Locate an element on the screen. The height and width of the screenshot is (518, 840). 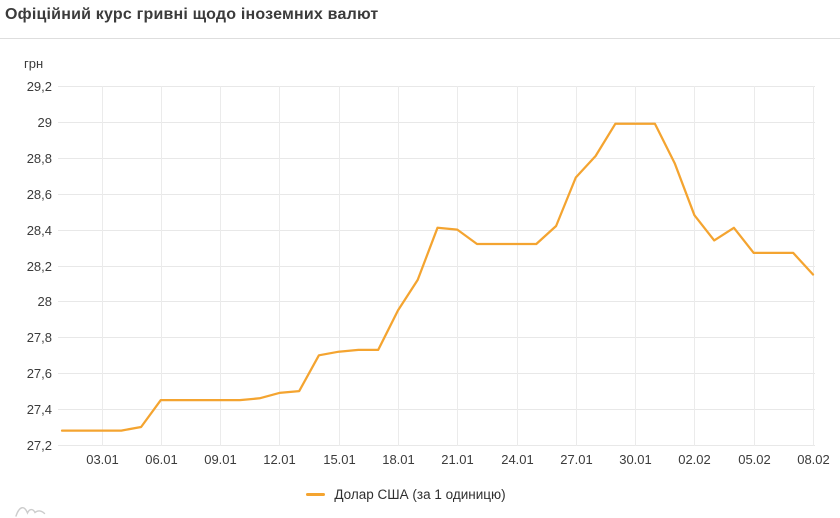
y-tick-label: 28,2 is located at coordinates (39, 266).